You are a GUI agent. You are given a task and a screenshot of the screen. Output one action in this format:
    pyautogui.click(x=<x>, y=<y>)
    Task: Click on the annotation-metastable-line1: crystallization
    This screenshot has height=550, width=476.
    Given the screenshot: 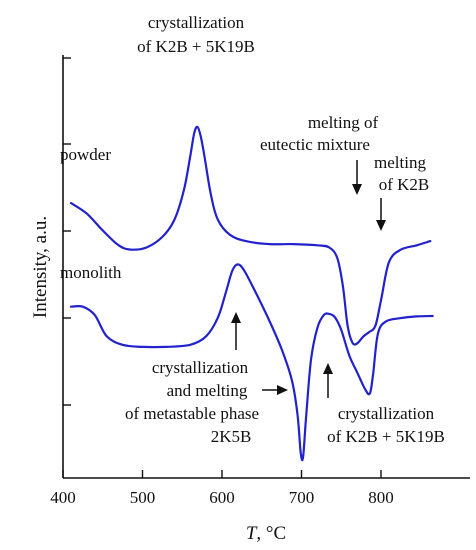 What is the action you would take?
    pyautogui.click(x=200, y=367)
    